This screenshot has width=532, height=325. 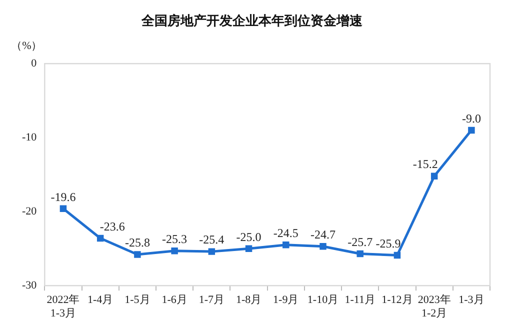 What do you see at coordinates (285, 233) in the screenshot?
I see `data-label: -24.5` at bounding box center [285, 233].